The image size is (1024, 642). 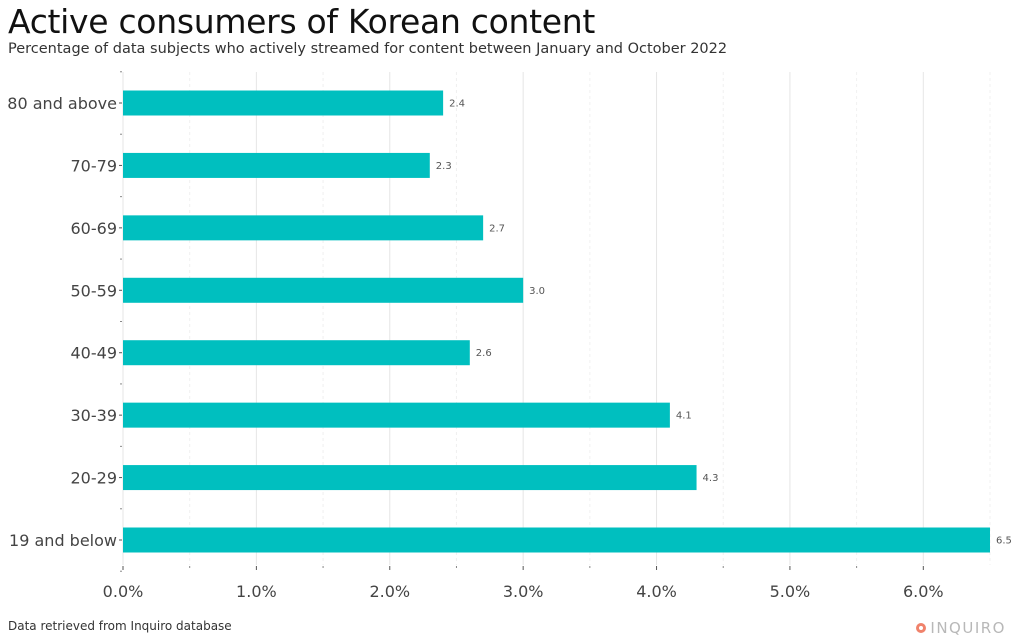 What do you see at coordinates (923, 591) in the screenshot?
I see `x-tick-label: 6.0%` at bounding box center [923, 591].